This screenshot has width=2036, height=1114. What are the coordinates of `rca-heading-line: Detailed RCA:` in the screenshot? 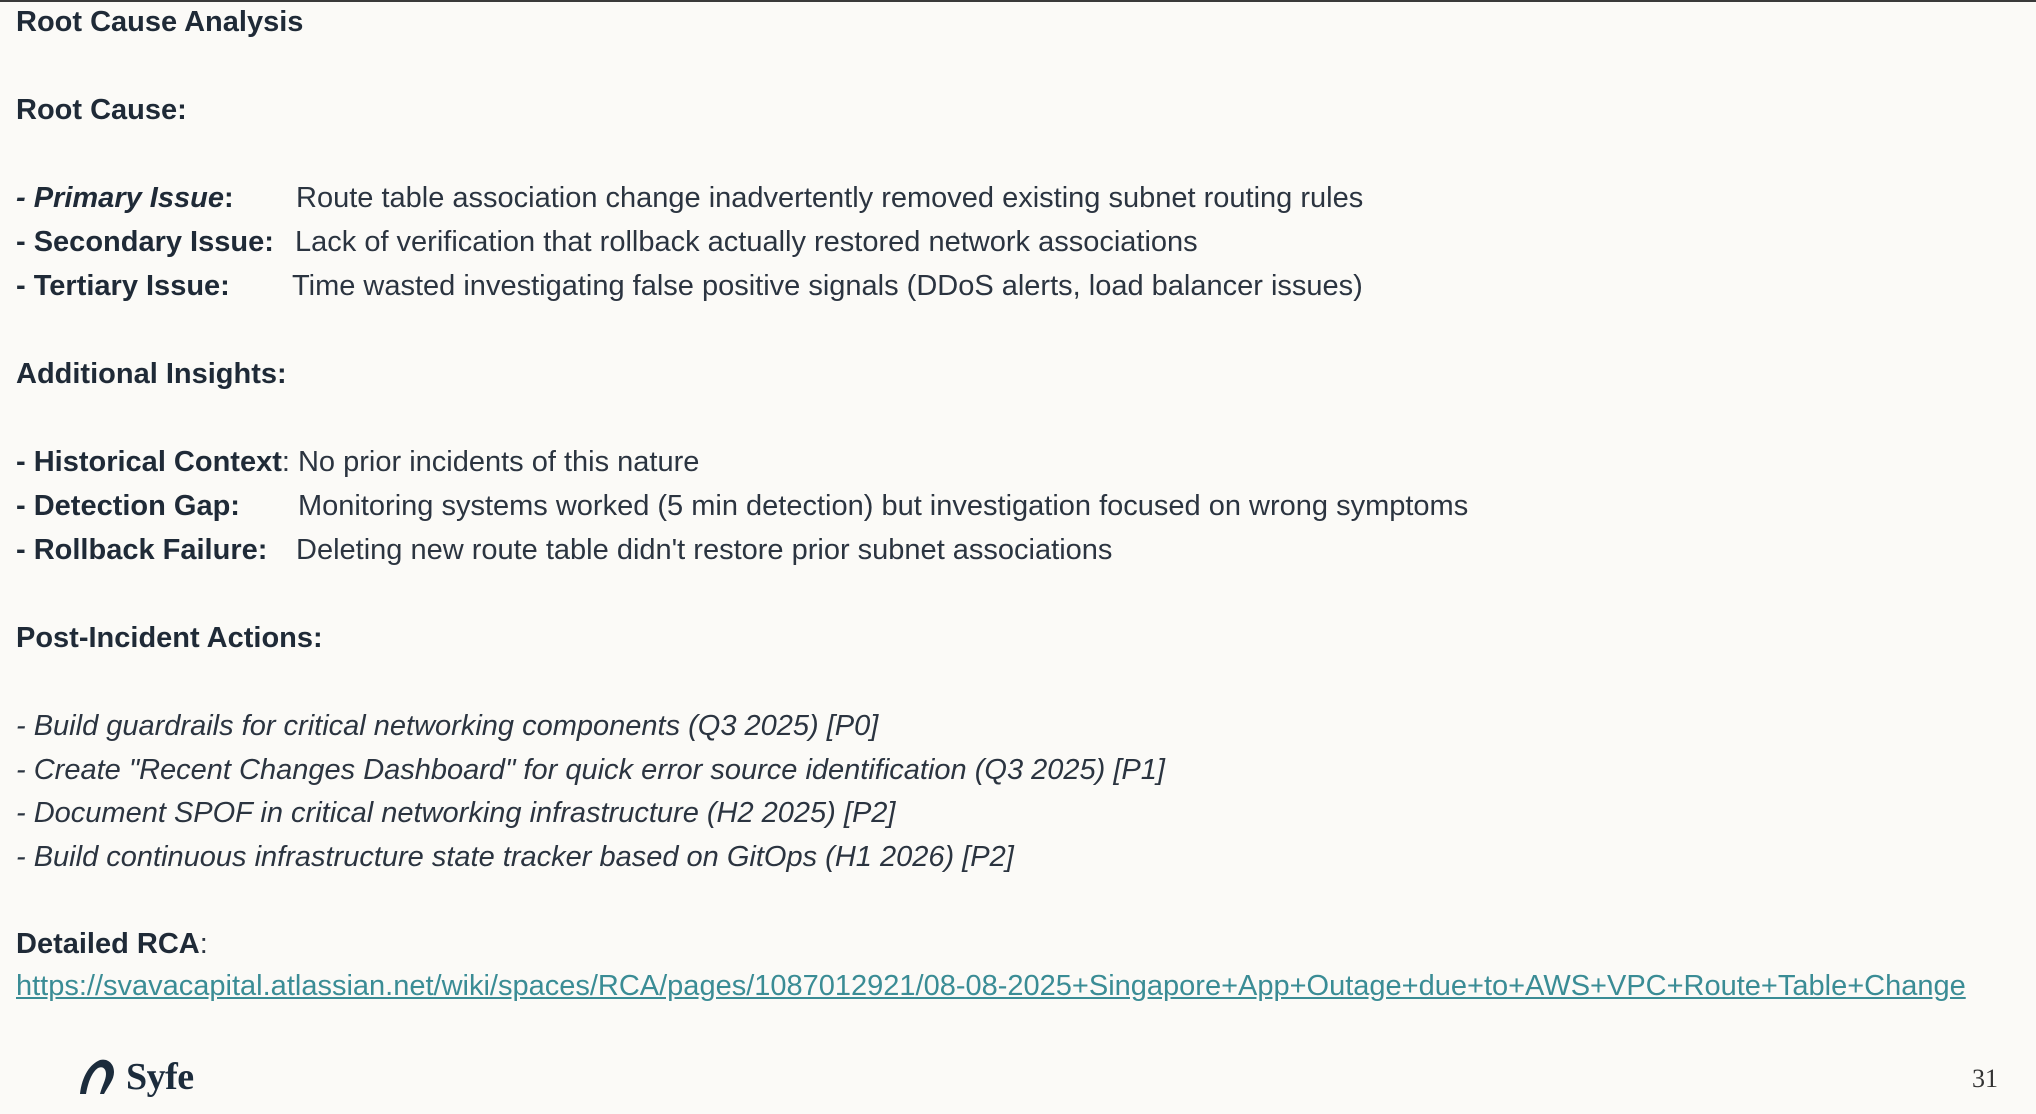 It's located at (112, 944).